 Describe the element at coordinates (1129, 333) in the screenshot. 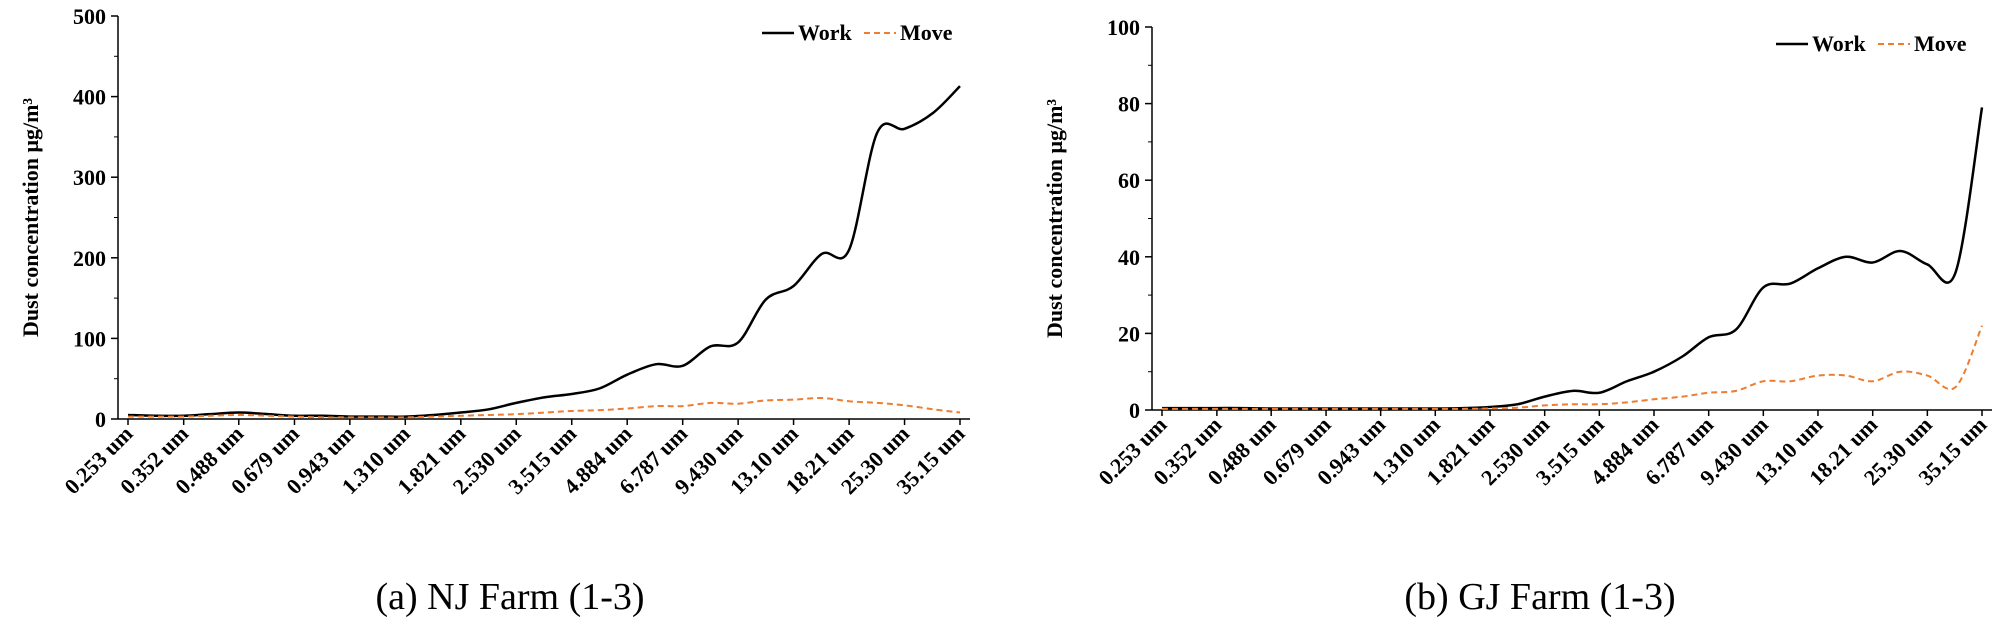

I see `y-tick-label: 20` at that location.